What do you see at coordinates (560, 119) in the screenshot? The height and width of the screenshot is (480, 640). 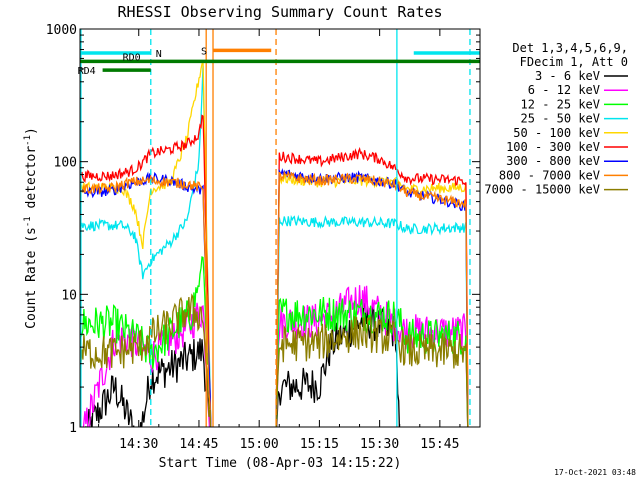 I see `legend-label-3: 25 - 50 keV` at bounding box center [560, 119].